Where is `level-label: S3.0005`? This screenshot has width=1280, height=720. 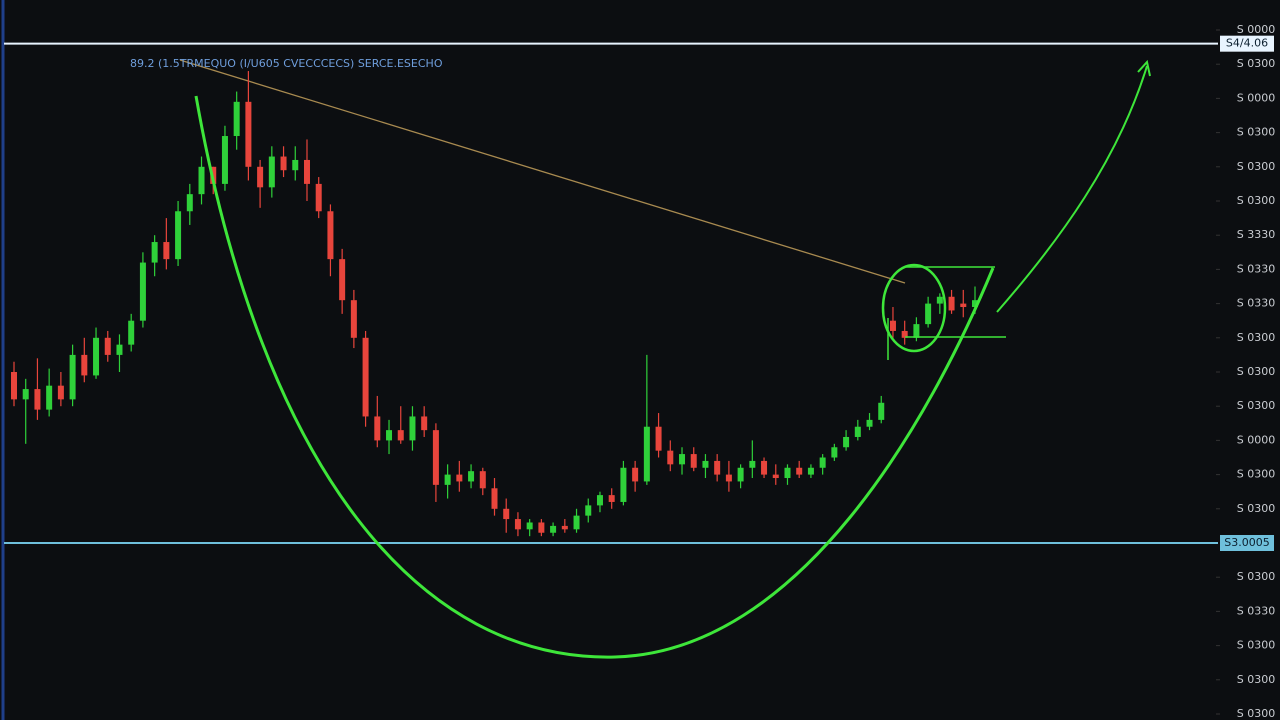
level-label: S3.0005 is located at coordinates (1246, 542).